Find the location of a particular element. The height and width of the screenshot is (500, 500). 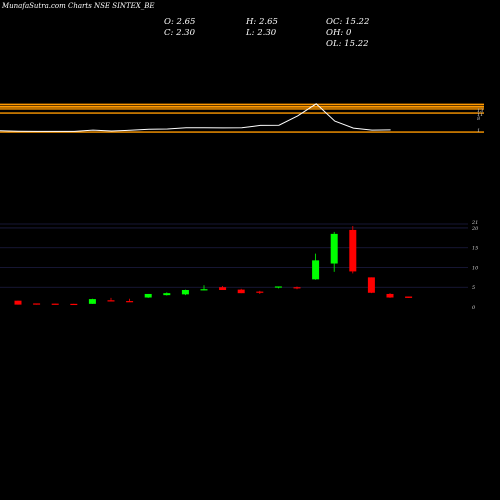

ohlc-oc: OC: 15.22 is located at coordinates (347, 22).